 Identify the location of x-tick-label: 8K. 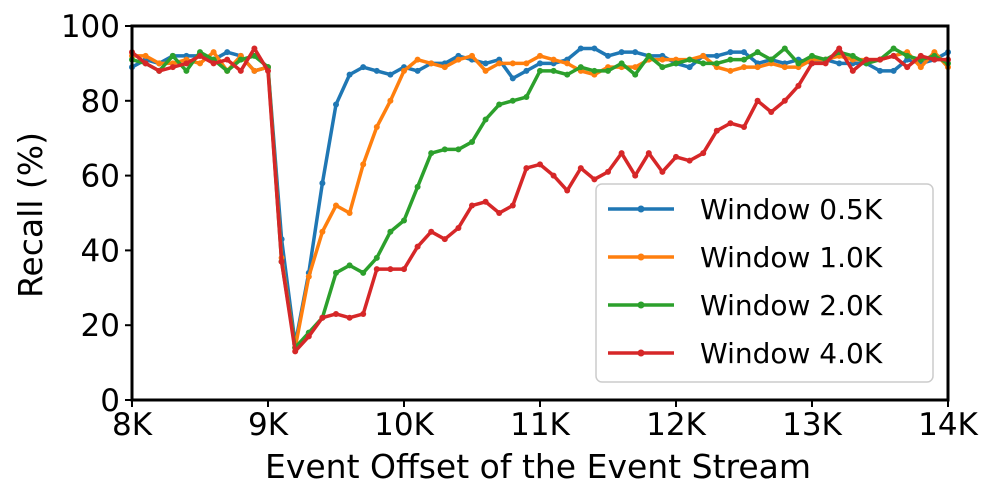
(132, 425).